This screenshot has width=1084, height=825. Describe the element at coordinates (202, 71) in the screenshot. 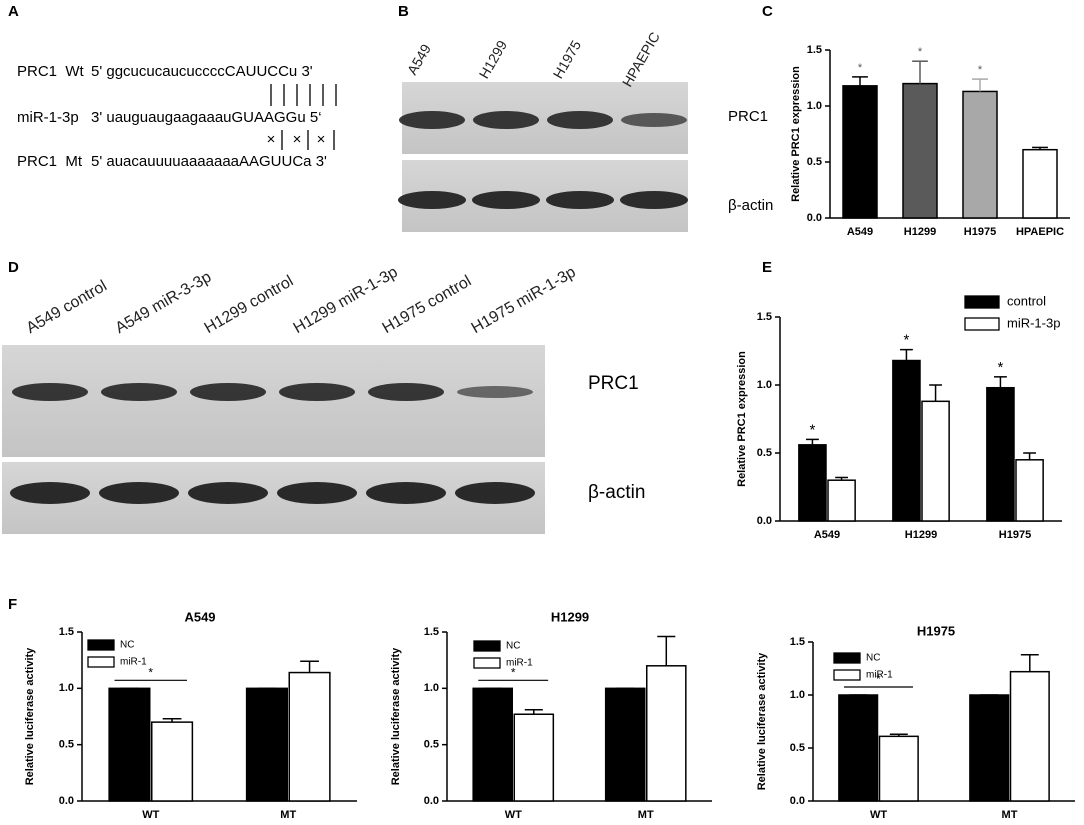

I see `seq: 5' ggcucucaucuccccCAUUCCu 3'` at that location.